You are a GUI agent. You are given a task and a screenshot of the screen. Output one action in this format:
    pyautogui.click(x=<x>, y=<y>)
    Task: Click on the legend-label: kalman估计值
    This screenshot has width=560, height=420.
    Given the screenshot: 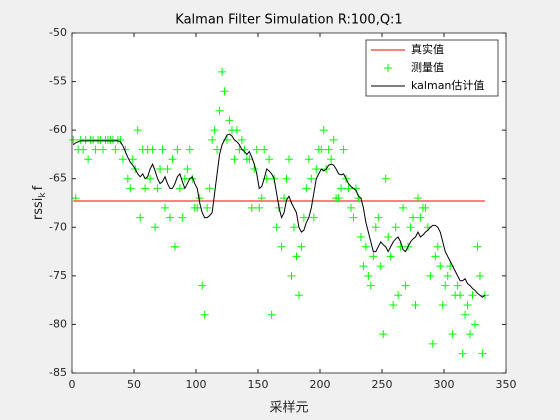 What is the action you would take?
    pyautogui.click(x=447, y=85)
    